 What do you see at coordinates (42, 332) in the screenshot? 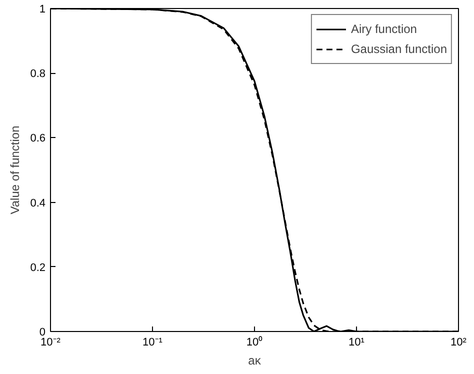
I see `y-tick-label: 0` at bounding box center [42, 332].